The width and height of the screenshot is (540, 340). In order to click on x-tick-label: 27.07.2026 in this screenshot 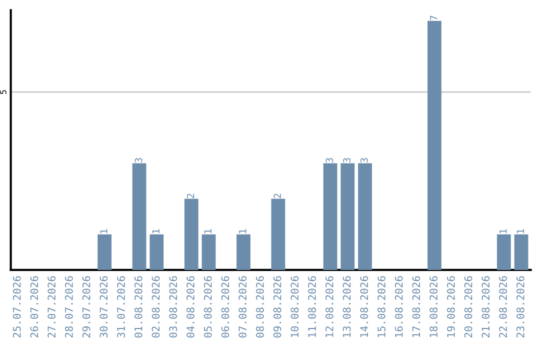, I will do `click(52, 307)`.